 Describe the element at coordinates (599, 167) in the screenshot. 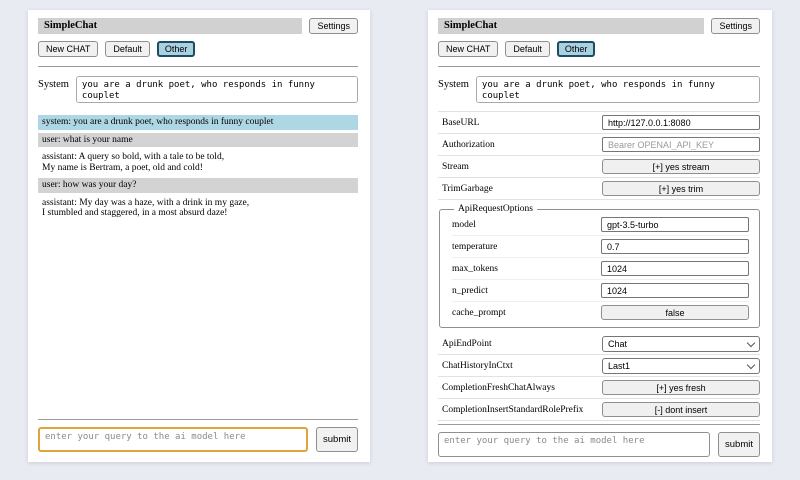

I see `setting-row-stream: Stream [+] yes stream` at that location.